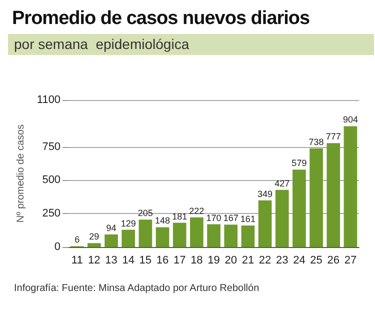 This screenshot has height=313, width=375. Describe the element at coordinates (230, 218) in the screenshot. I see `data-label: 167` at that location.